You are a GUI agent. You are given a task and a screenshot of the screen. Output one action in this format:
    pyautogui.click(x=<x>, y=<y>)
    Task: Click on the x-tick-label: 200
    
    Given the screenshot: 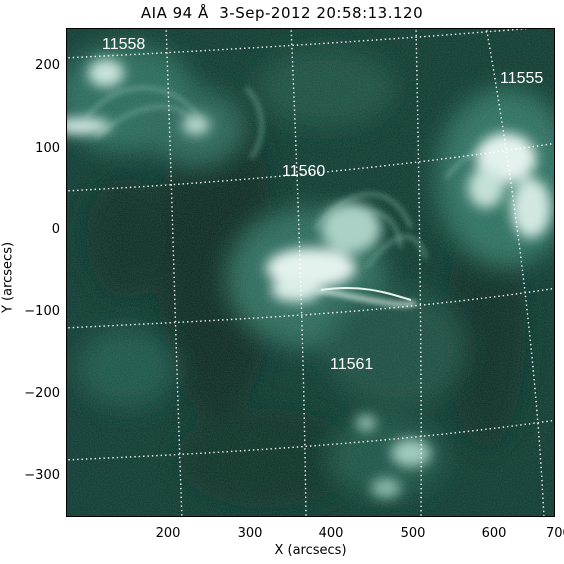 What is the action you would take?
    pyautogui.click(x=168, y=533)
    